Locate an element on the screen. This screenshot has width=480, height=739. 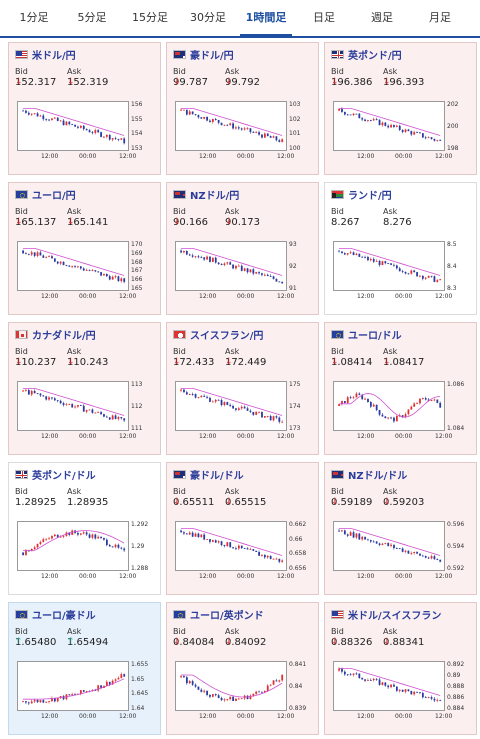
y-tick-label: 8.4 is located at coordinates (452, 266).